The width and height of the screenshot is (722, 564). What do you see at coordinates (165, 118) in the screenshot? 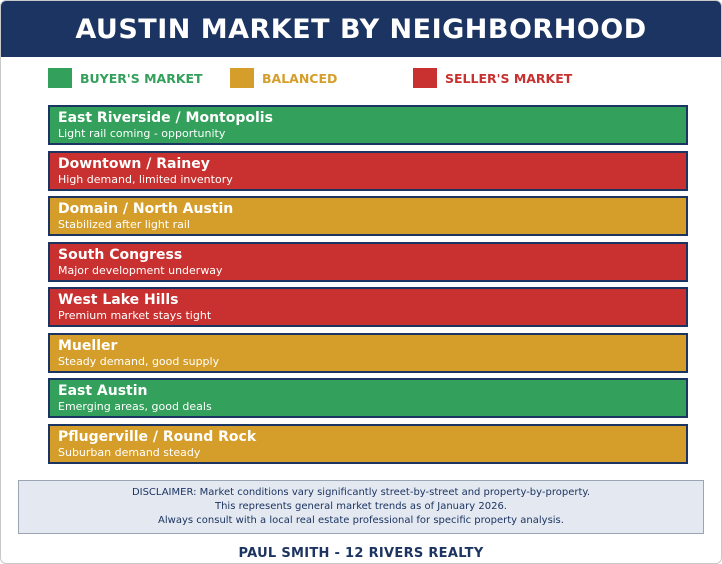
I see `neighborhood-name: East Riverside / Montopolis` at bounding box center [165, 118].